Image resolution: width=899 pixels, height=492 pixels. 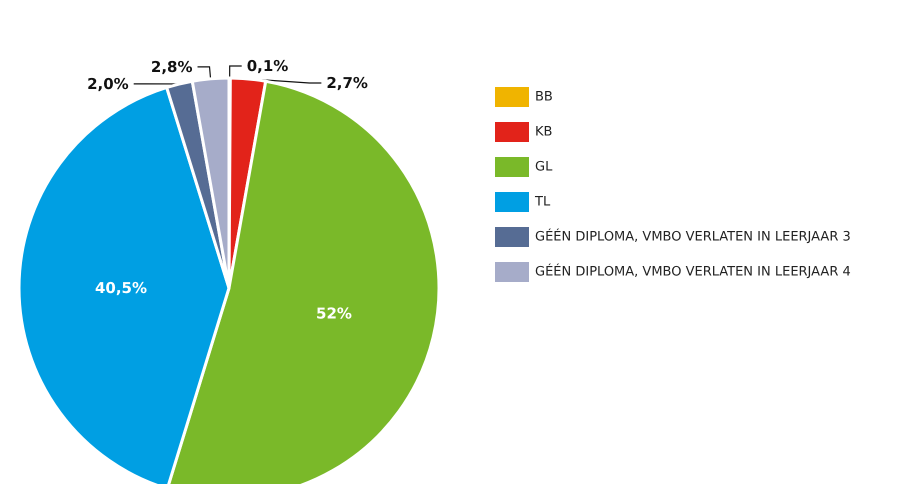 I want to click on legend-label: GÉÉN DIPLOMA, VMBO VERLATEN IN LEERJAAR 3, so click(x=693, y=236).